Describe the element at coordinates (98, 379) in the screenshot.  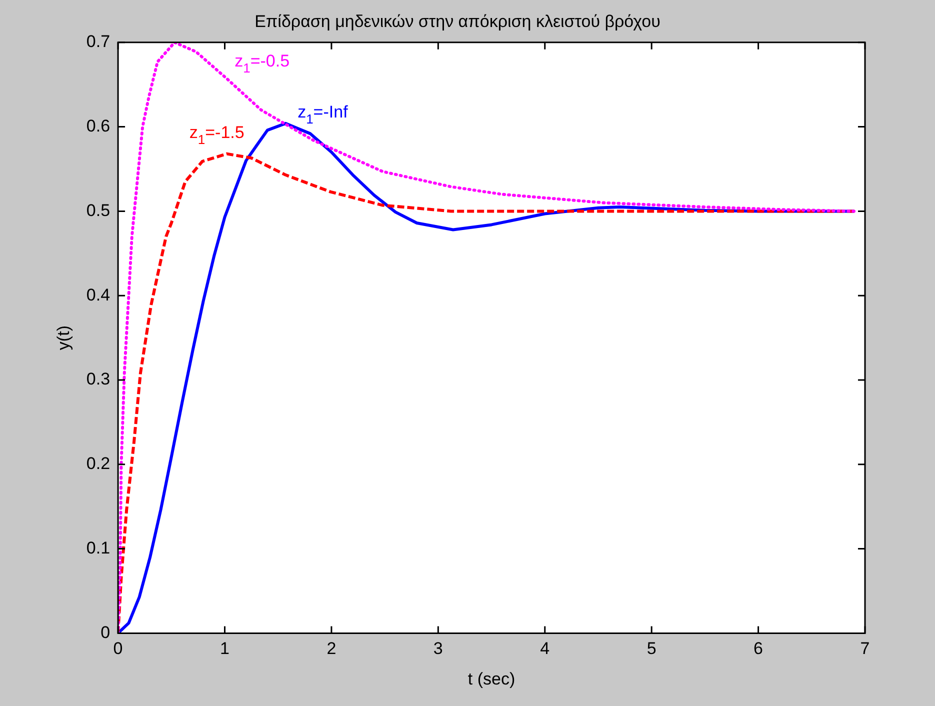
I see `y-tick-label: 0.3` at that location.